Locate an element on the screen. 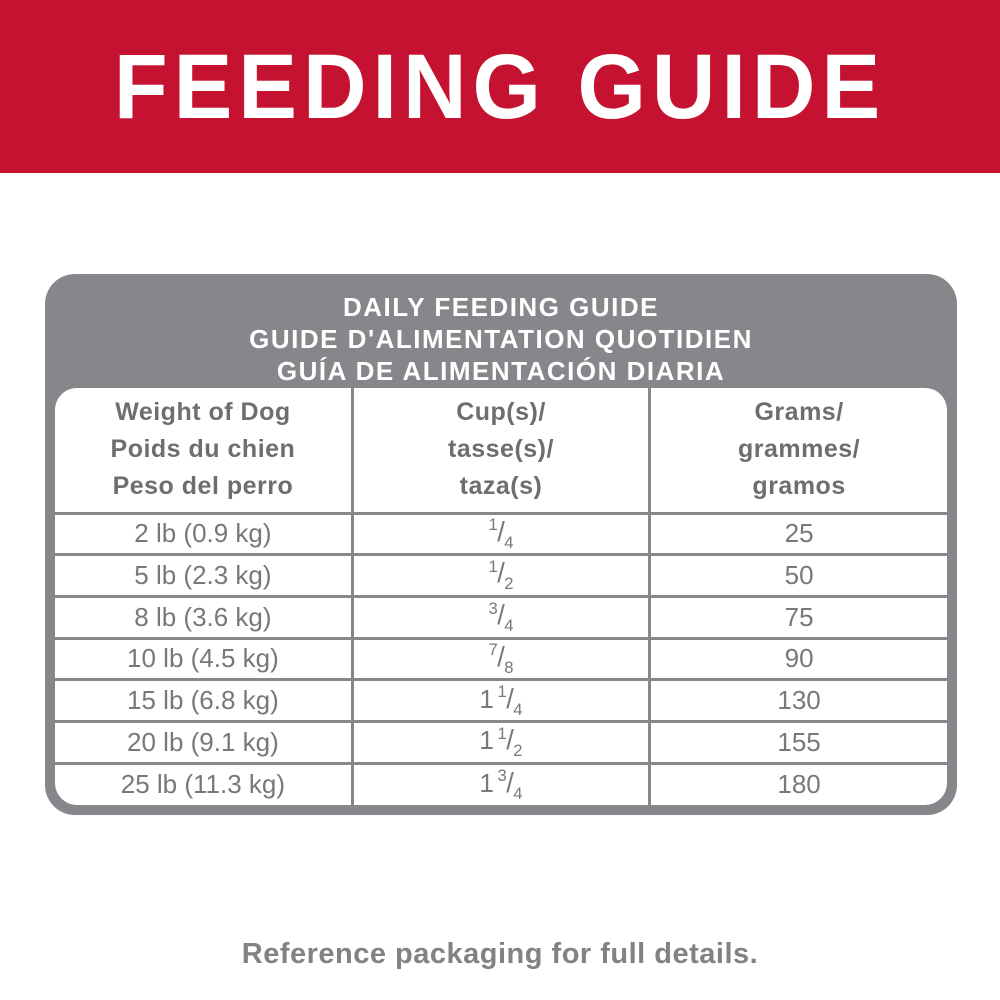  column-header-grams: Grams/ grammes/ gramos is located at coordinates (797, 450).